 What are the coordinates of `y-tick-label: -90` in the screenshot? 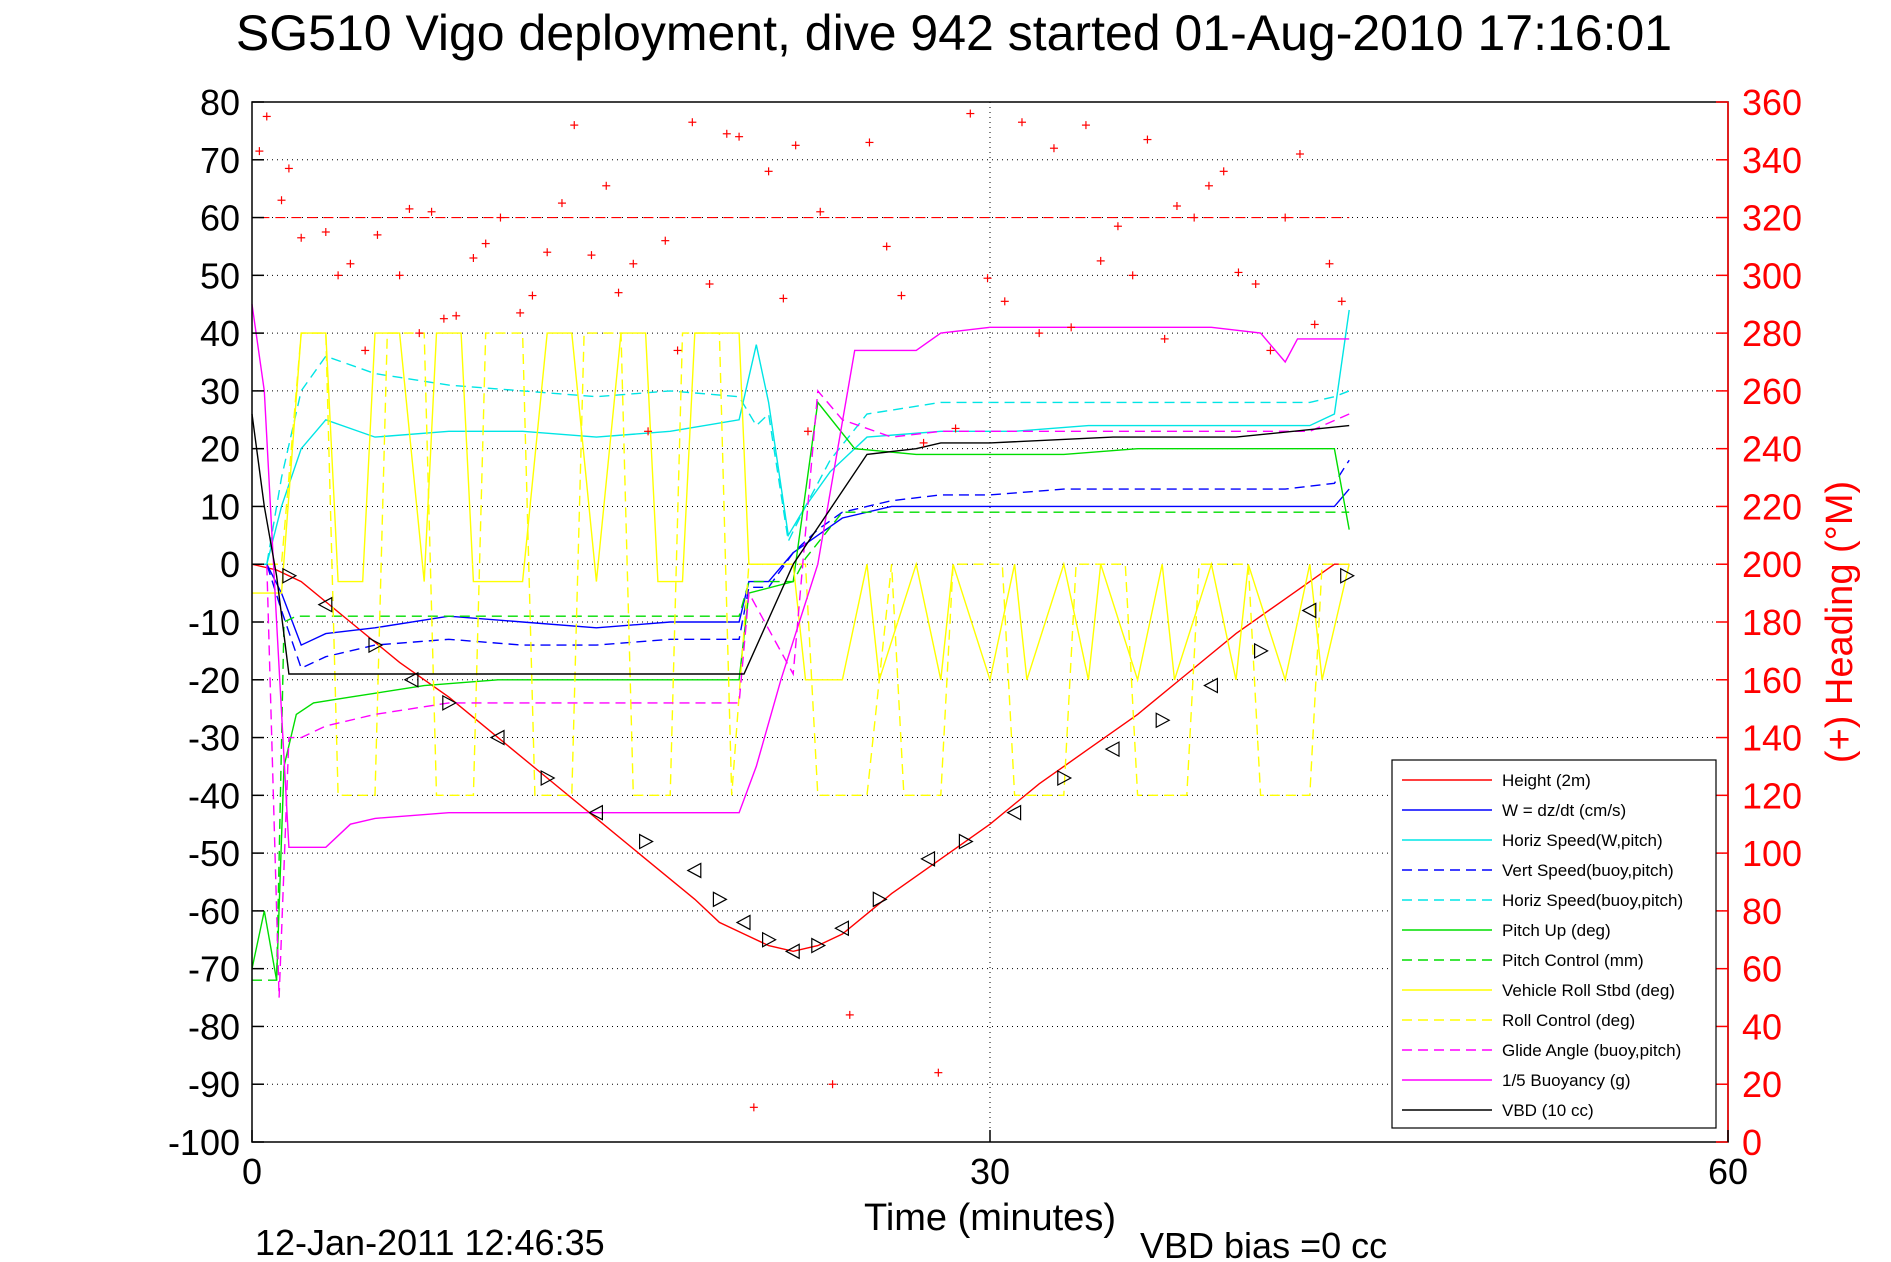 It's located at (214, 1084).